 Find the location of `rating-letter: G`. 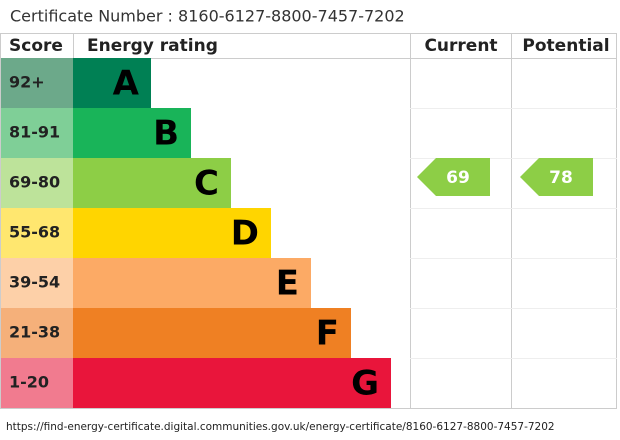

rating-letter: G is located at coordinates (365, 384).